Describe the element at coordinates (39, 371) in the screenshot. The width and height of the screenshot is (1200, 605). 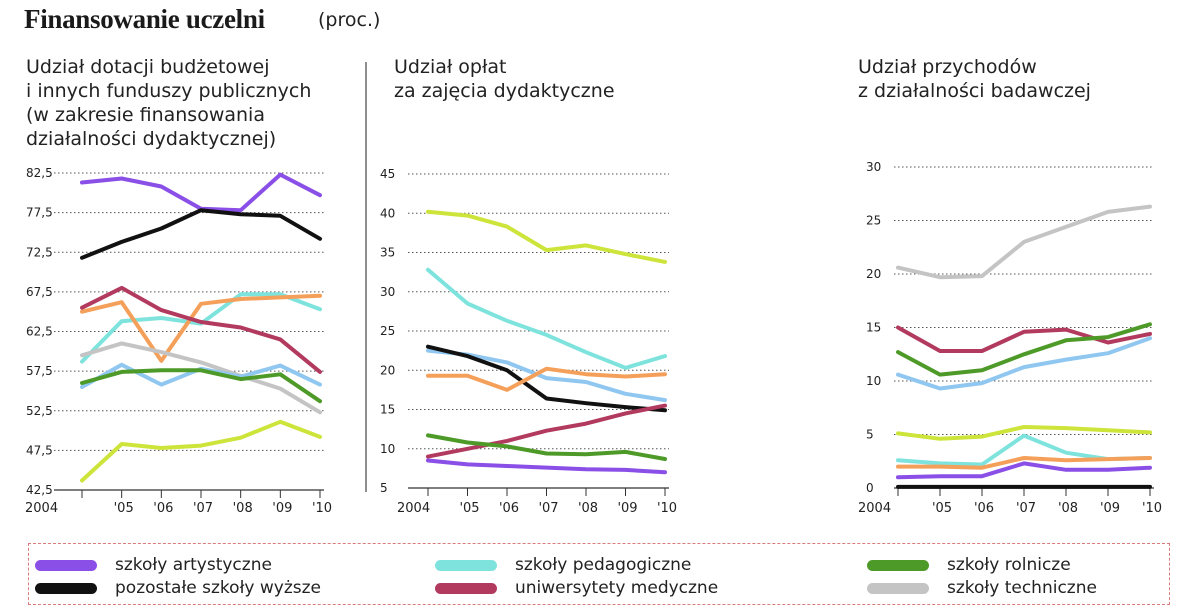
I see `y-tick-label: 57,5` at that location.